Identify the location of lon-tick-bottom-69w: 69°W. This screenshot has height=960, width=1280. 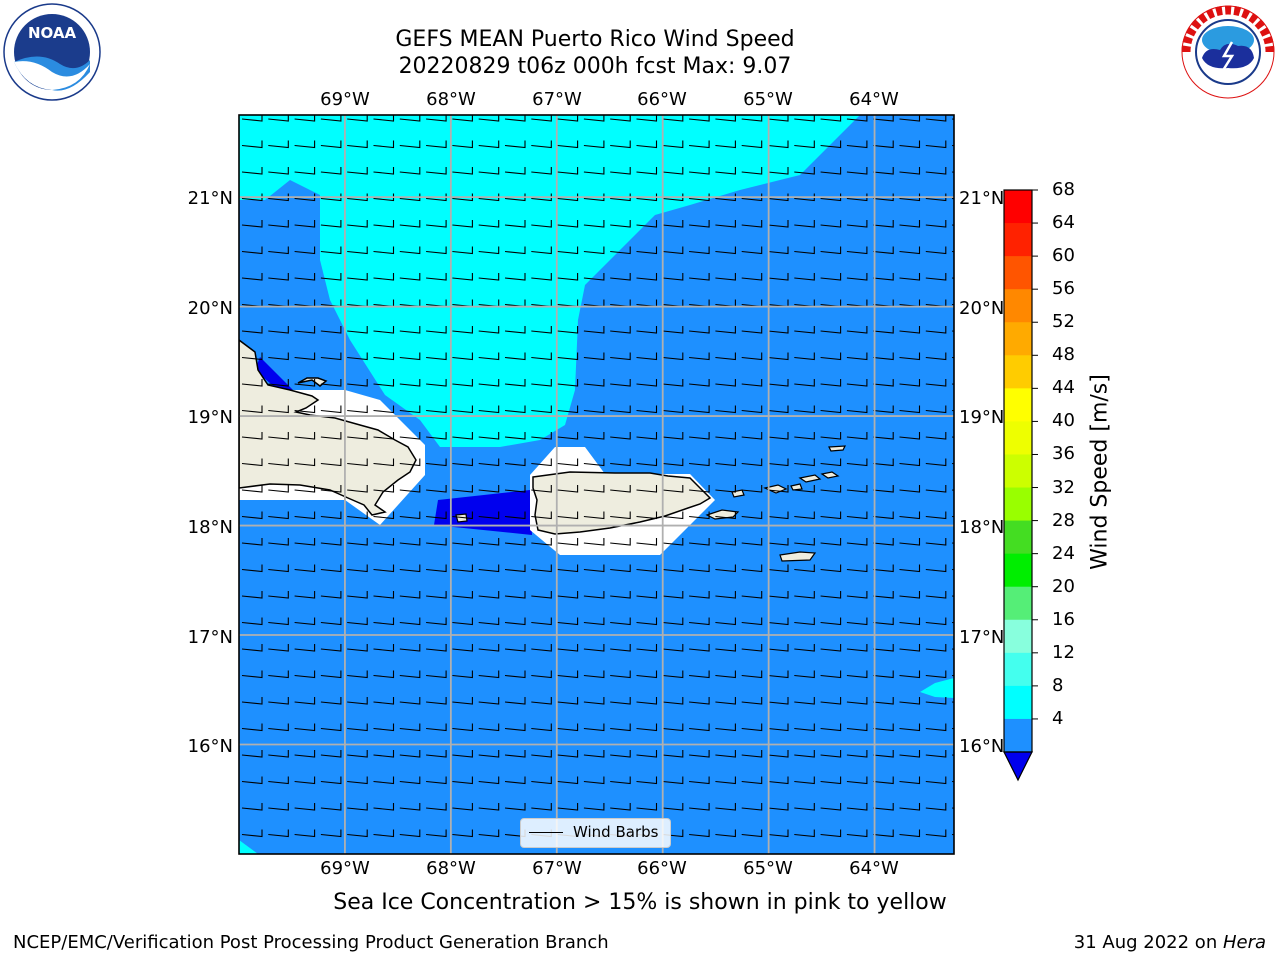
(345, 868).